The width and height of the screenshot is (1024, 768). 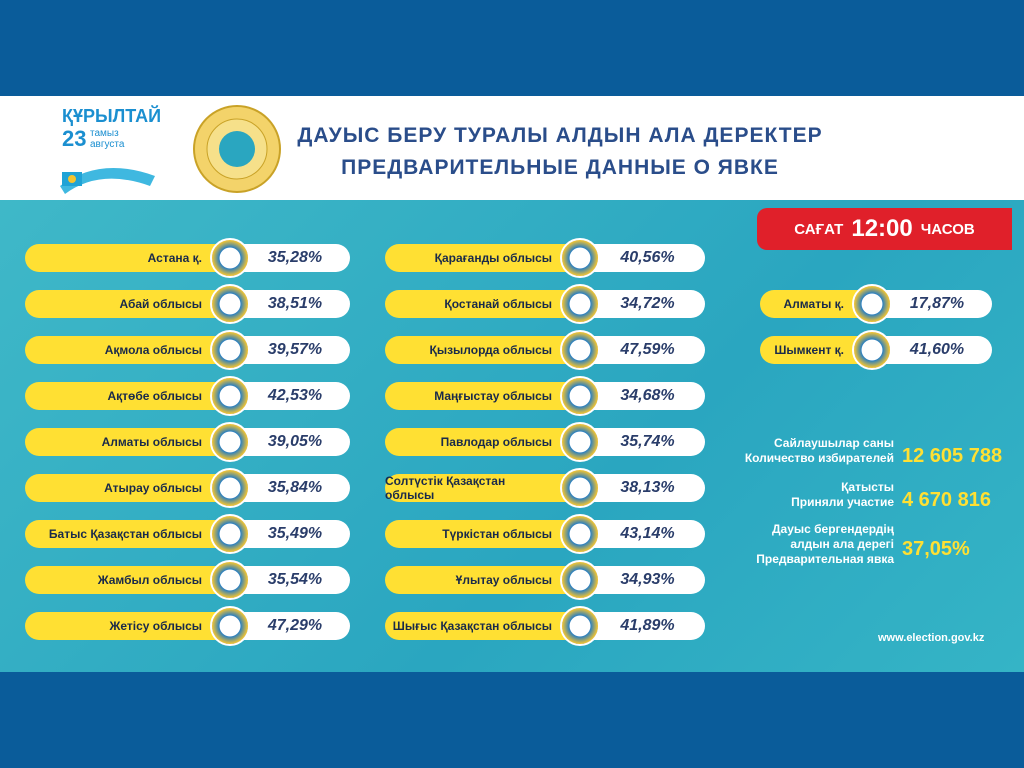 What do you see at coordinates (482, 442) in the screenshot?
I see `region-name: Павлодар облысы` at bounding box center [482, 442].